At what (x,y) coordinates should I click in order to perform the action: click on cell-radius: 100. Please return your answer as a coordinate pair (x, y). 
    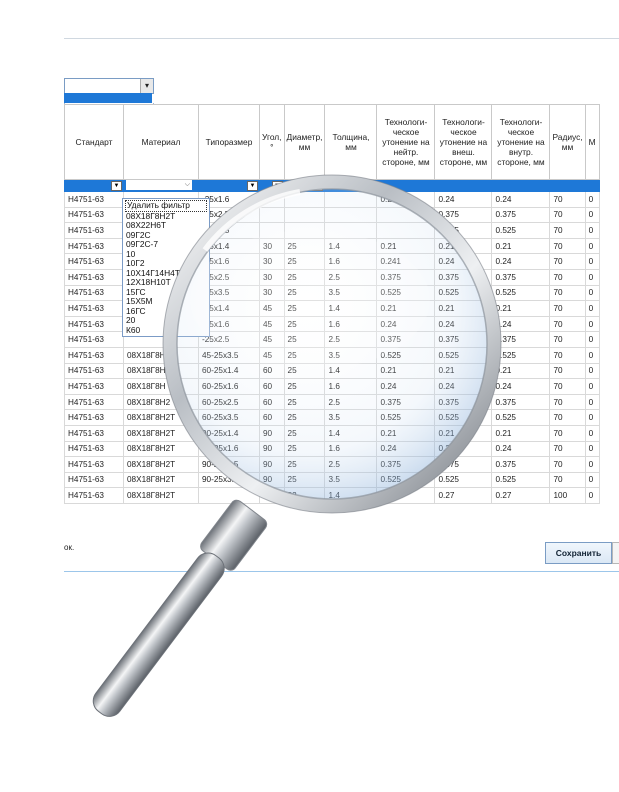
    Looking at the image, I should click on (567, 495).